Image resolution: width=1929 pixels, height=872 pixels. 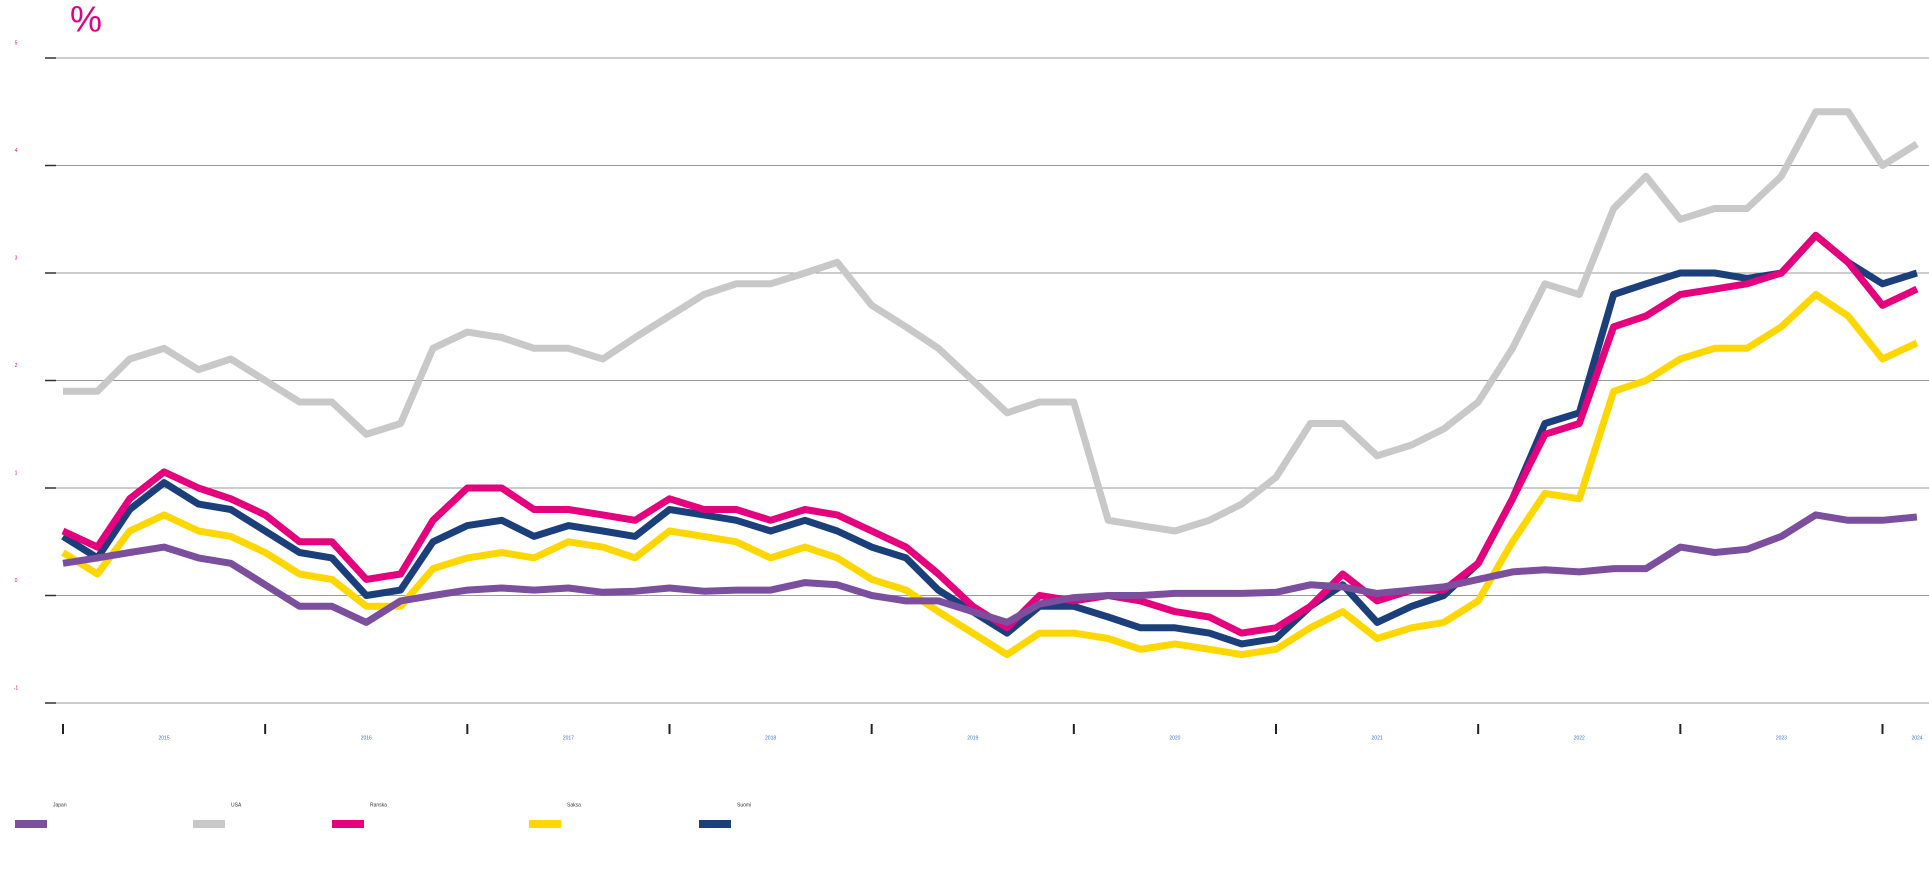 What do you see at coordinates (1916, 738) in the screenshot?
I see `x-tick-label: 2024` at bounding box center [1916, 738].